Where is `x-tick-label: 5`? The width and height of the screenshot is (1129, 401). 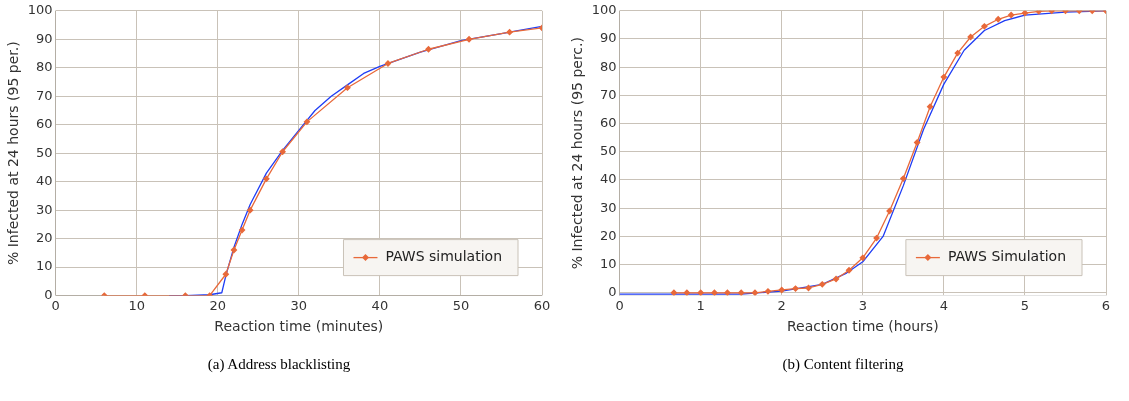
x-tick-label: 5 is located at coordinates (1025, 305).